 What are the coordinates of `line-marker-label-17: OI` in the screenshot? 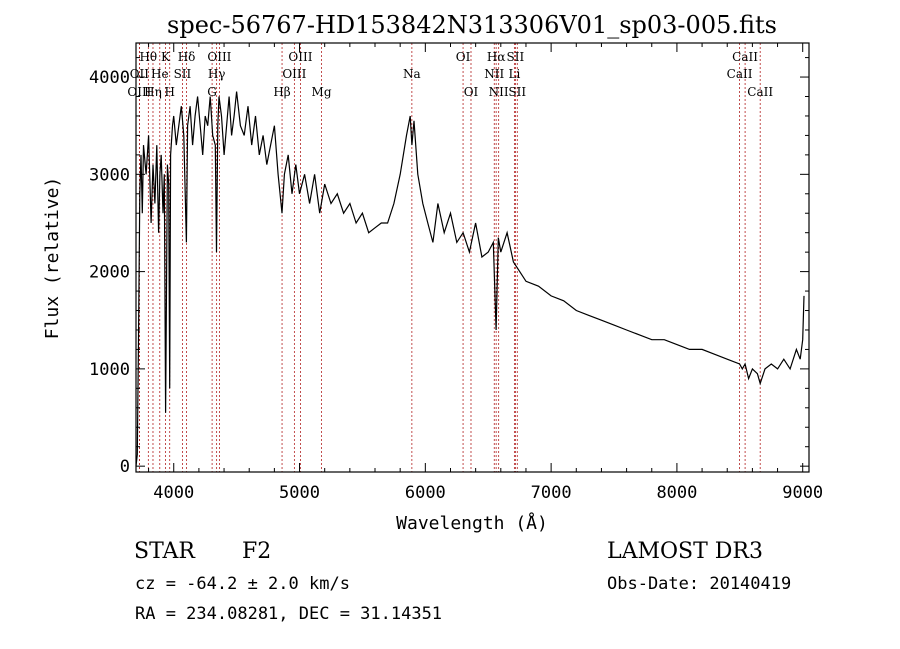 It's located at (463, 57).